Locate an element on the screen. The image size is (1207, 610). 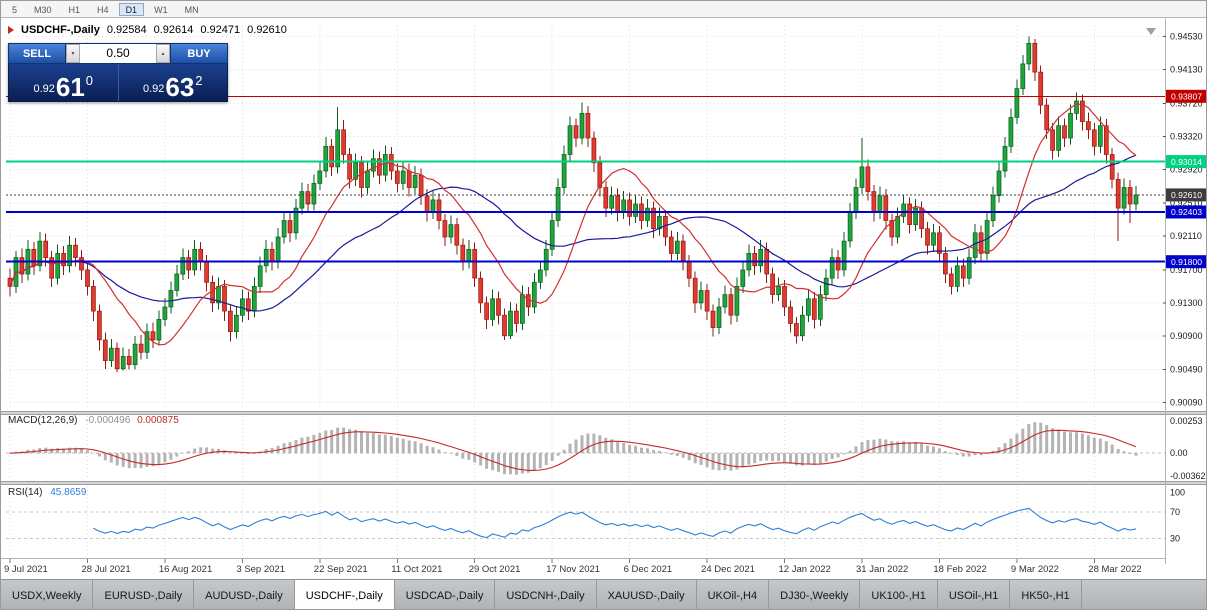
price-tags: 0.93807 0.93014 0.92610 0.92403 0.91800 is located at coordinates (1186, 179).